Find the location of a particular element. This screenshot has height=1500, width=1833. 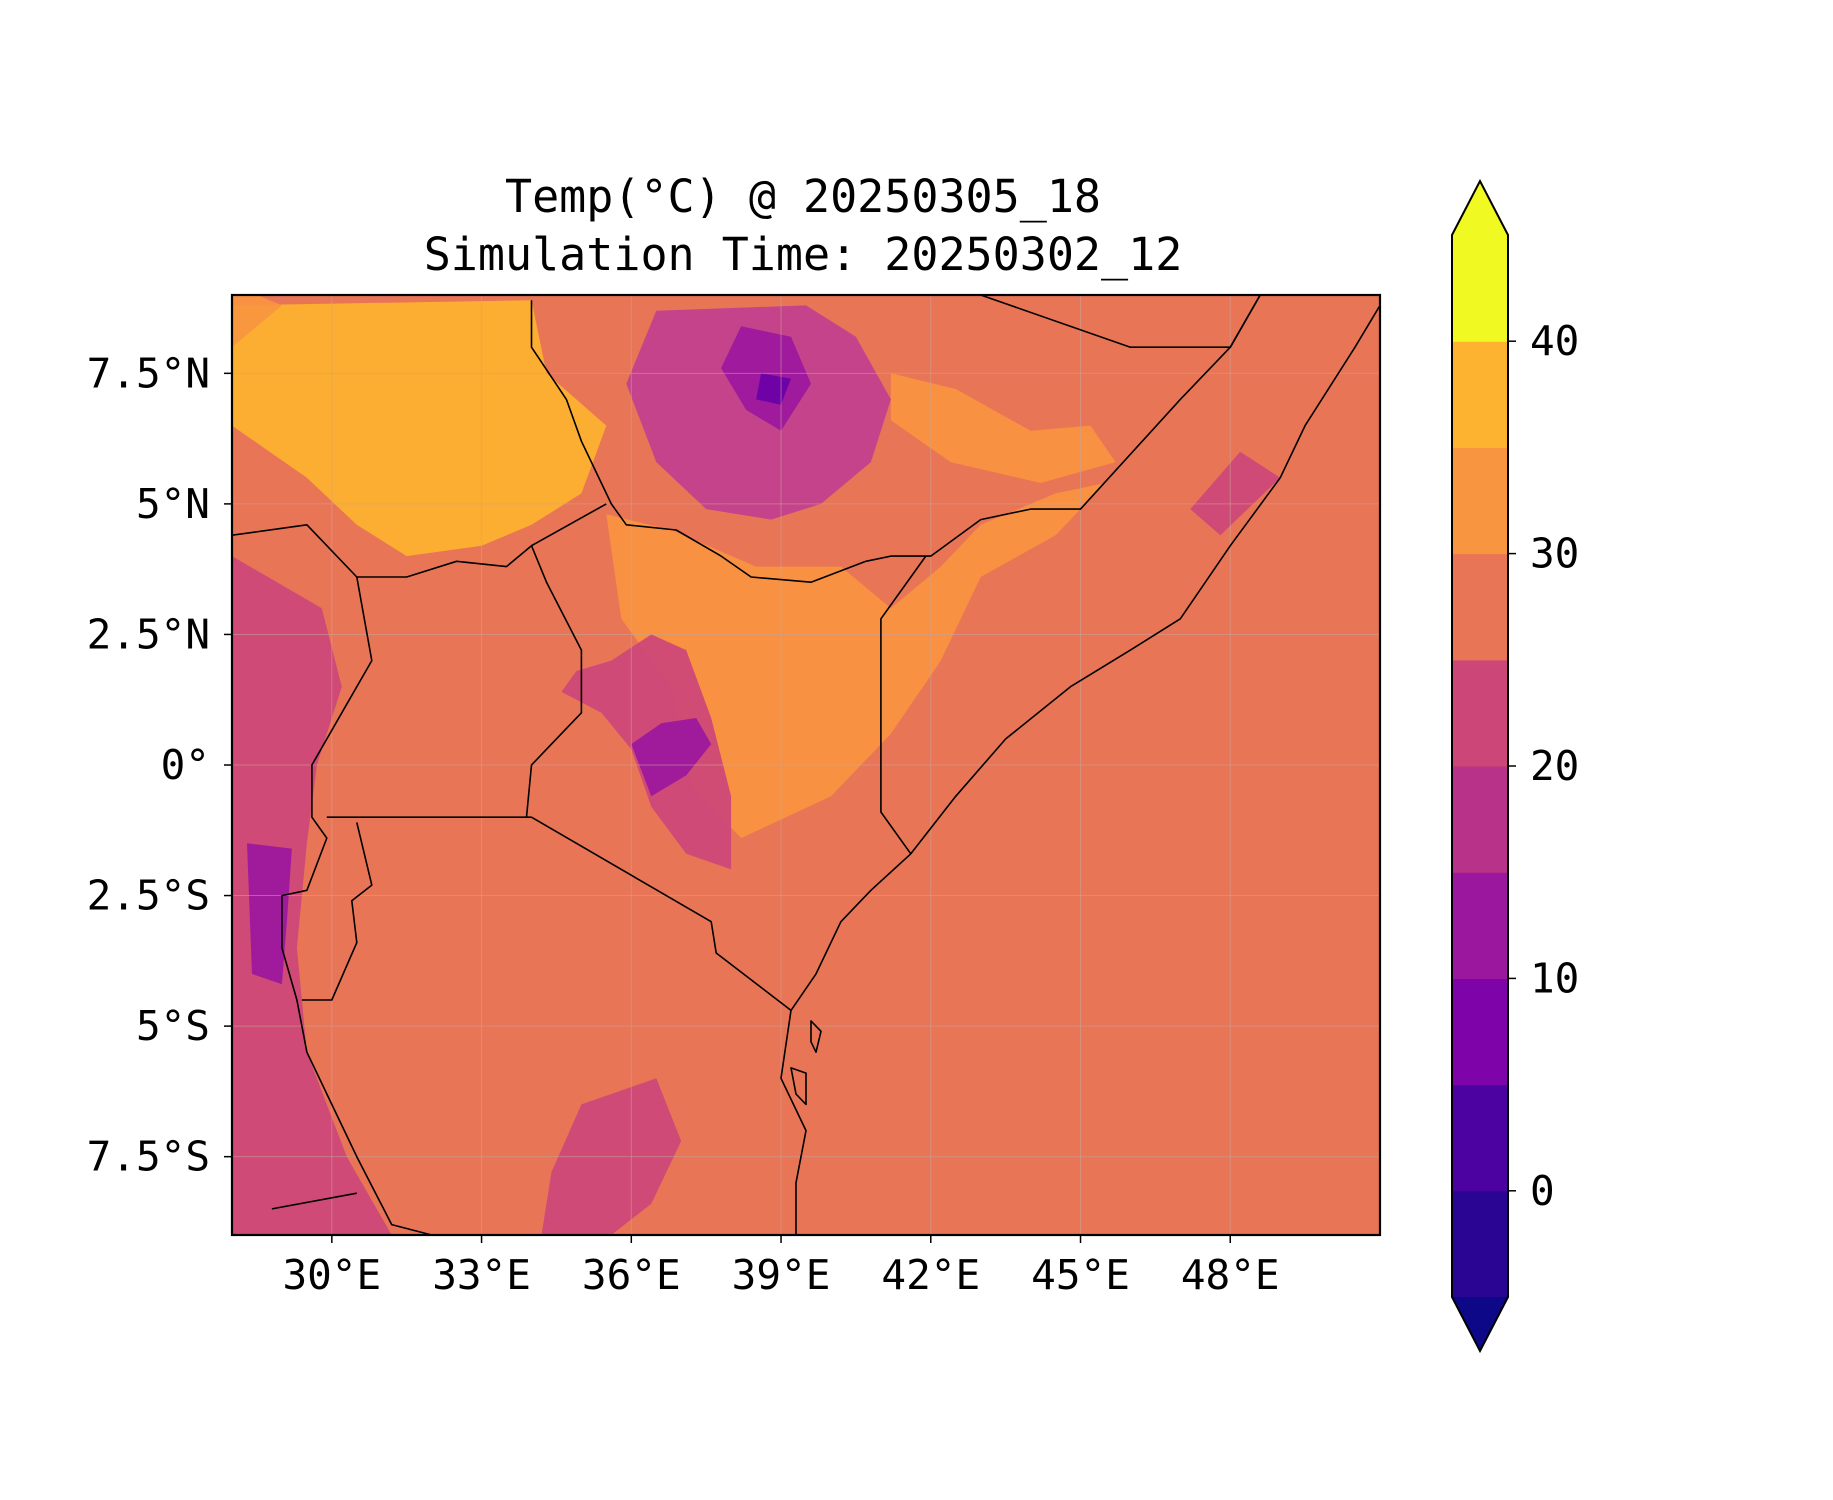

coastline-zanzibar is located at coordinates (798, 1086).